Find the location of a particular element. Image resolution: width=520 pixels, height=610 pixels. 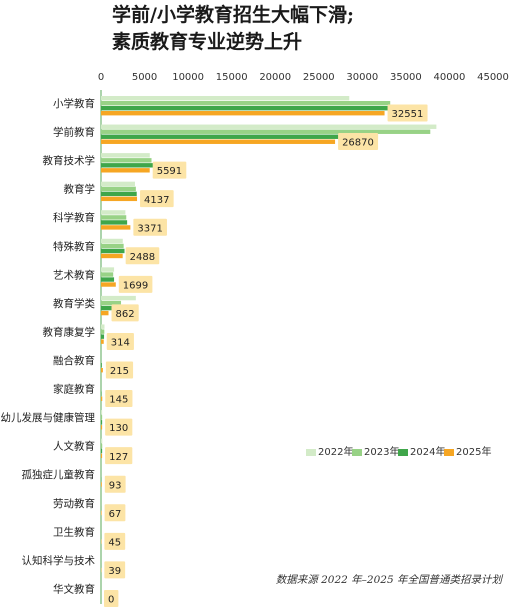

x-tick-label: 10000 is located at coordinates (188, 77).